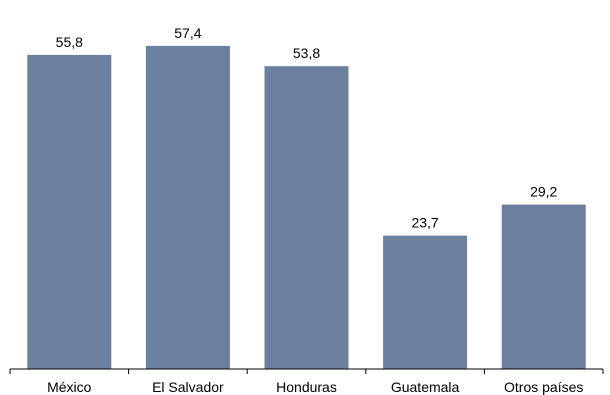 Image resolution: width=610 pixels, height=395 pixels. What do you see at coordinates (543, 192) in the screenshot?
I see `value-label-4: 29,2` at bounding box center [543, 192].